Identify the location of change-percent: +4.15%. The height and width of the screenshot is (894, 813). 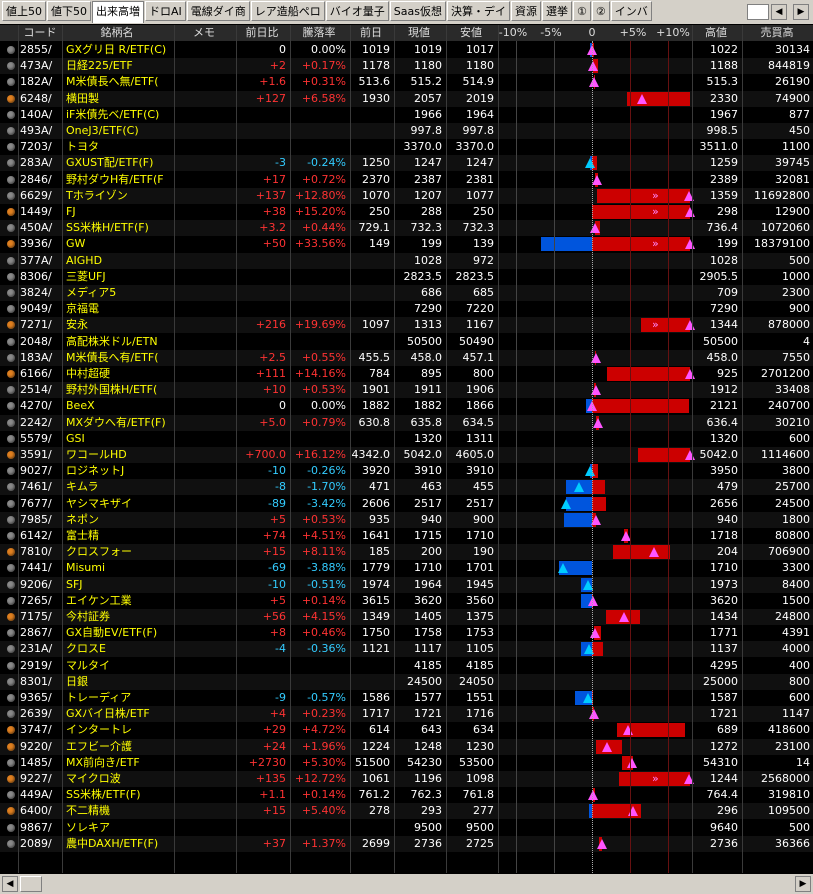
(323, 616).